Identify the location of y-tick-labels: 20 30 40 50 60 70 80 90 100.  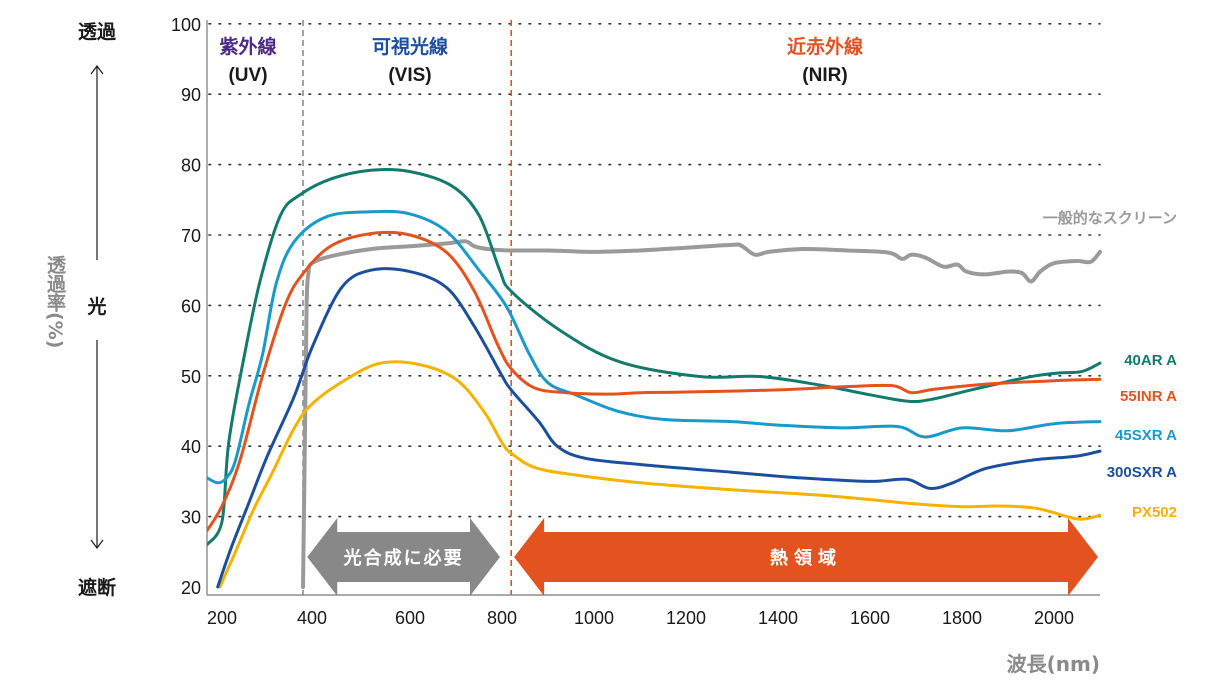
(186, 306).